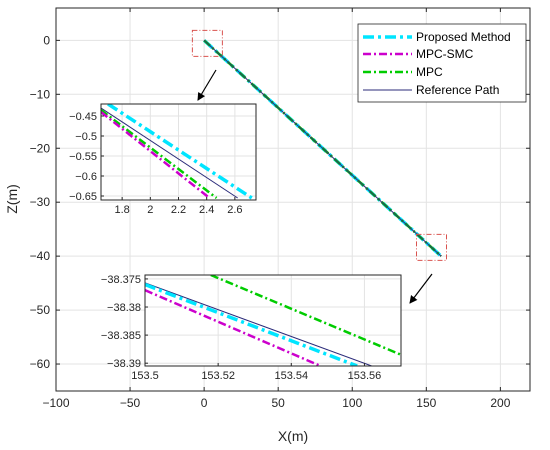 The image size is (550, 450). What do you see at coordinates (156, 155) in the screenshot?
I see `inset-series-line-mpc-smc` at bounding box center [156, 155].